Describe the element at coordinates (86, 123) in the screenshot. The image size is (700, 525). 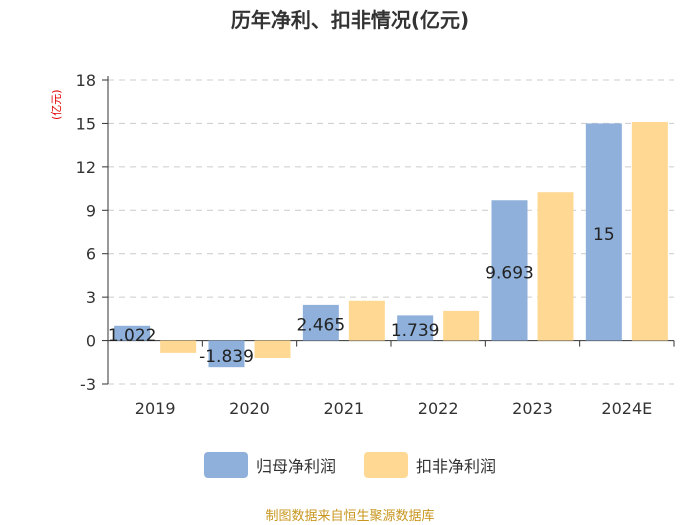
I see `y-tick-label: 15` at that location.